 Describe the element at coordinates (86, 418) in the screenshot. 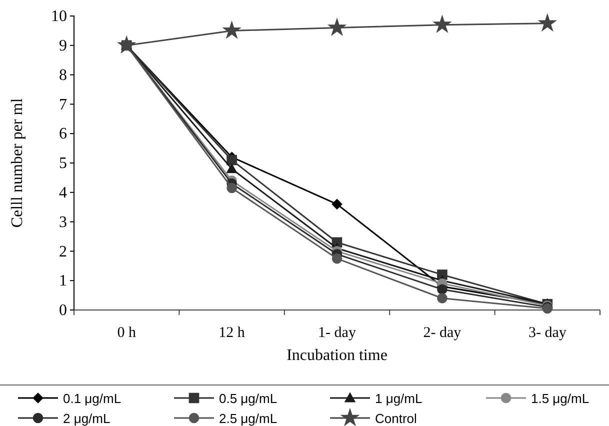

I see `legend-label: 2 μg/mL` at that location.